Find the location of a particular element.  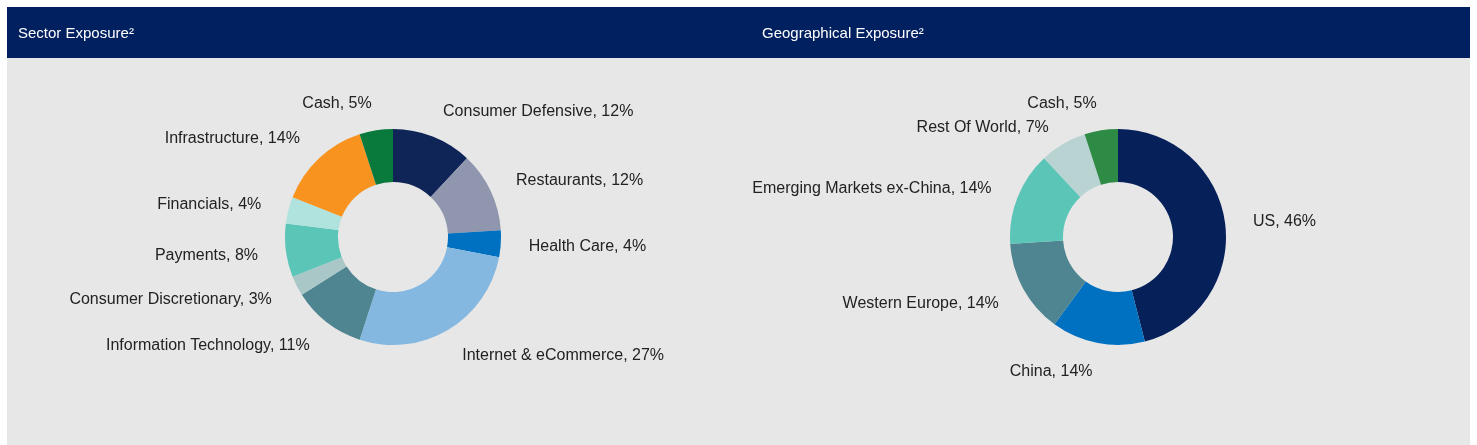

slice-label: China, 14% is located at coordinates (1051, 371).